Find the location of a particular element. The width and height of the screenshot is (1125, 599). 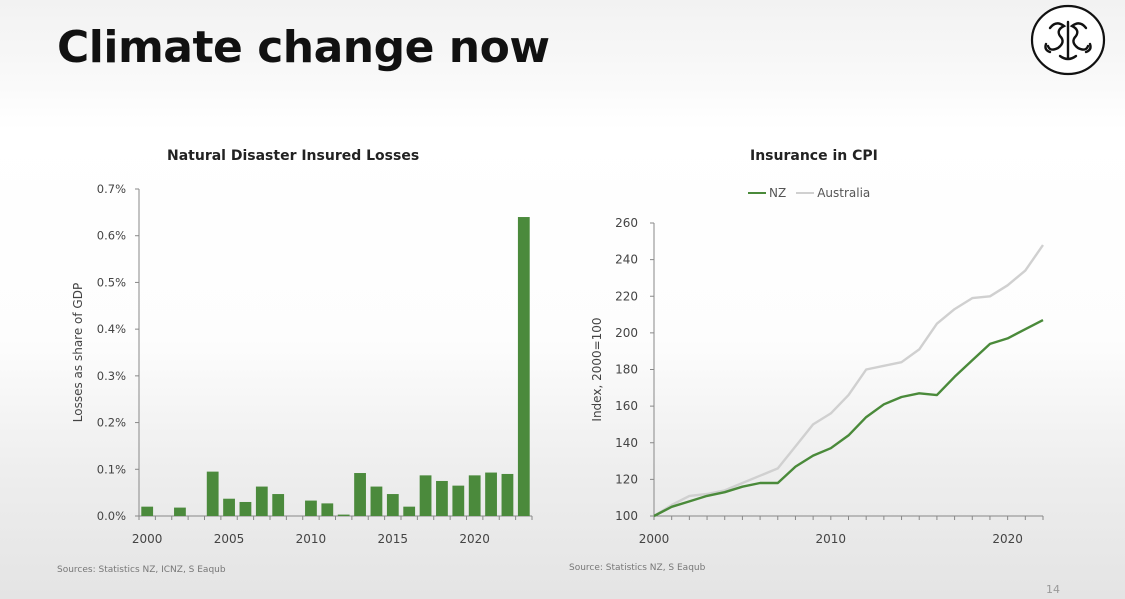

cpi-legend: NZ Australia is located at coordinates (814, 193).